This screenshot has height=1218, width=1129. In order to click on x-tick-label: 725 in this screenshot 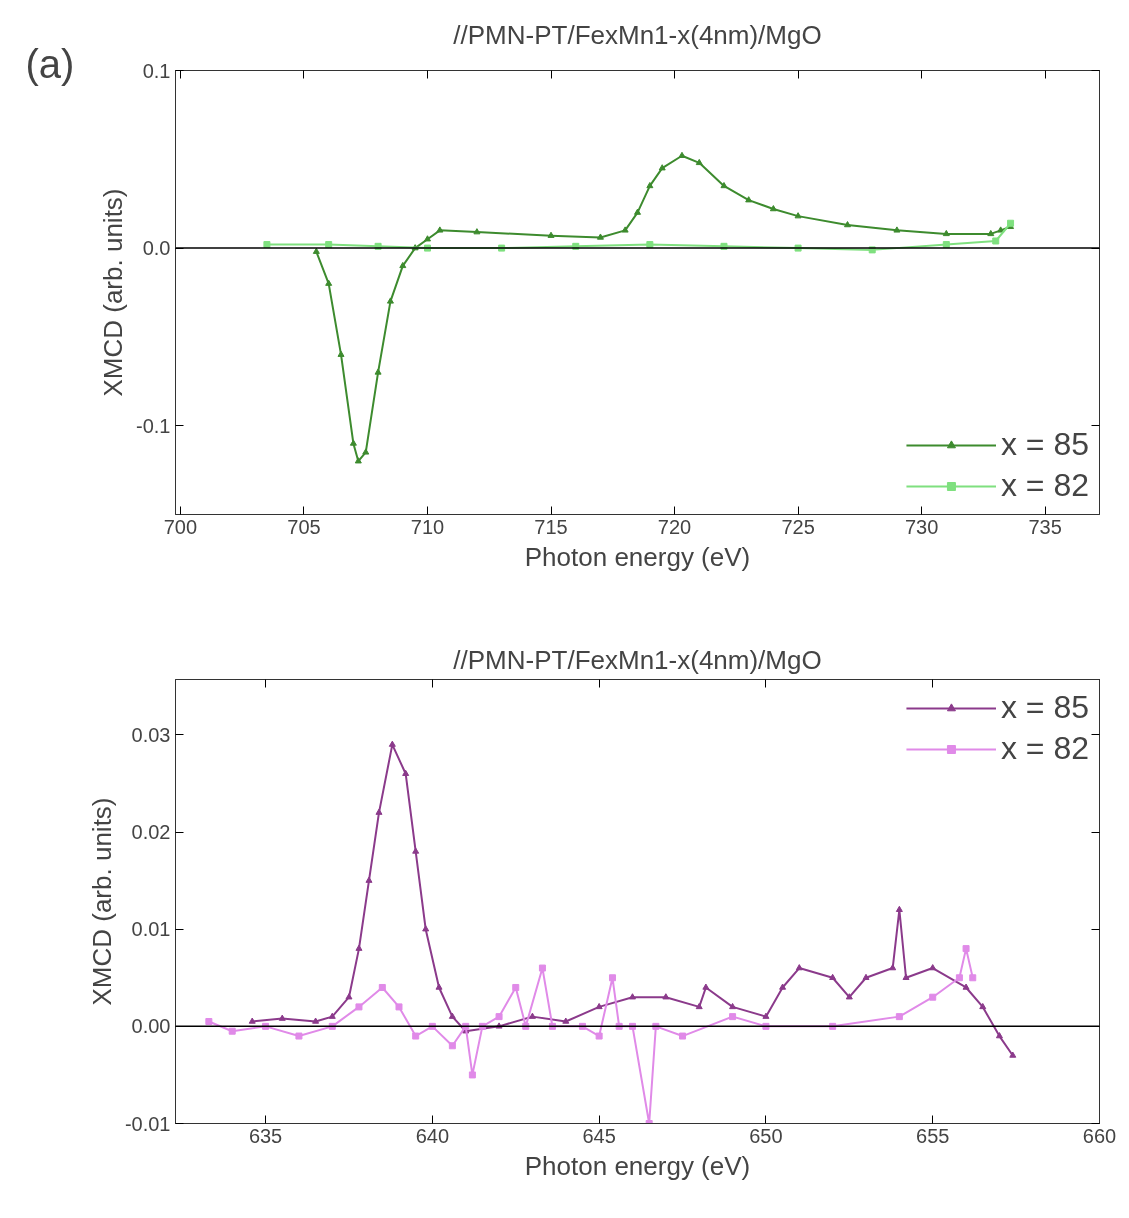, I will do `click(798, 526)`.